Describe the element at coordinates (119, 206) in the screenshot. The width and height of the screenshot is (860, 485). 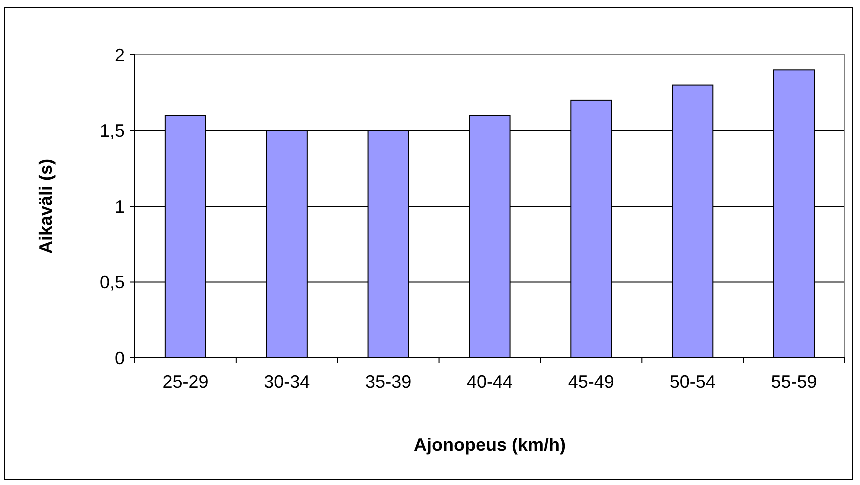
I see `y-tick-label: 1` at that location.